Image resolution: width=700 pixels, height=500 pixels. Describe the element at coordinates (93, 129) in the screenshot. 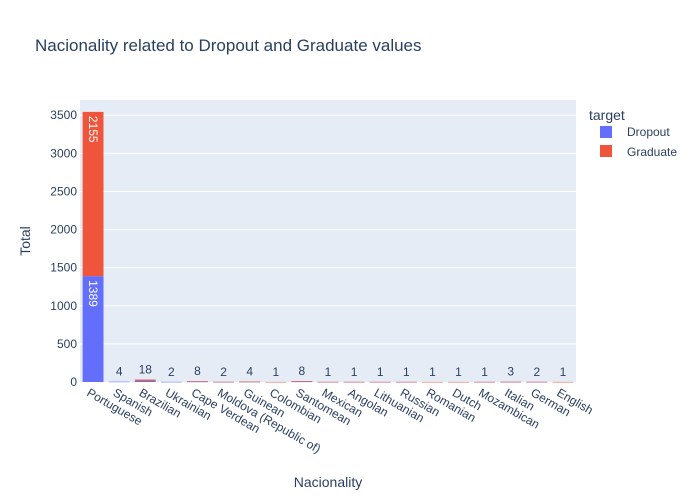

I see `data-label-graduate-portuguese: 2155` at that location.